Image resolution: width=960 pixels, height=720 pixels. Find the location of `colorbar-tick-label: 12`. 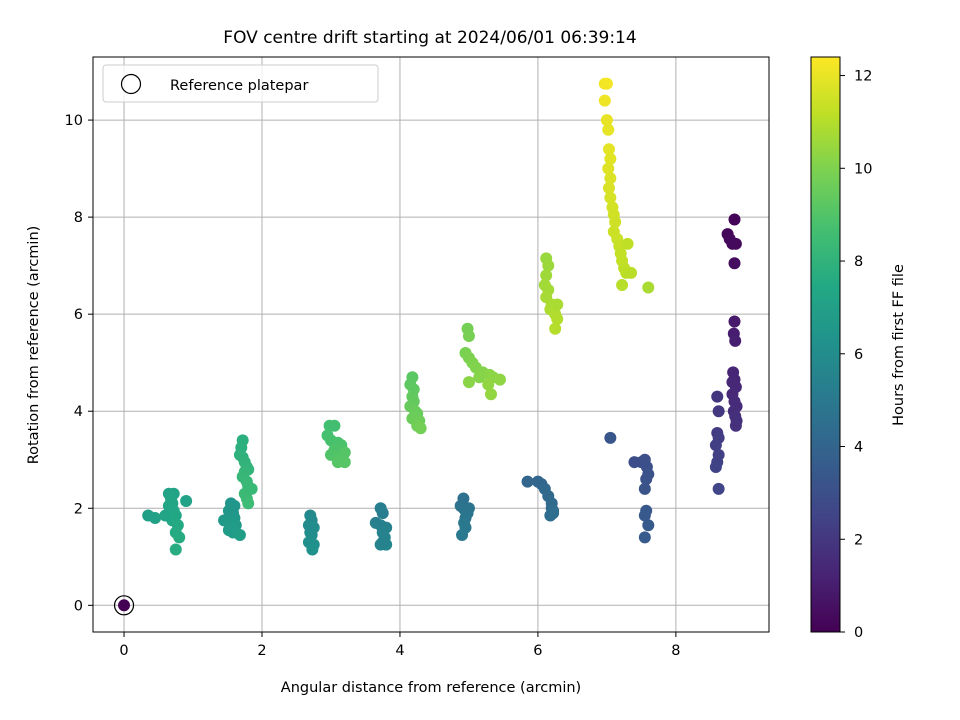

colorbar-tick-label: 12 is located at coordinates (863, 77).